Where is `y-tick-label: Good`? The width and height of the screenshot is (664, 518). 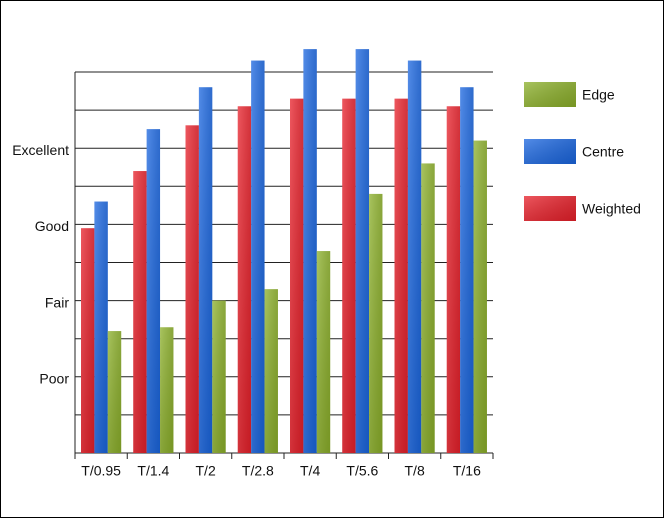
y-tick-label: Good is located at coordinates (52, 226).